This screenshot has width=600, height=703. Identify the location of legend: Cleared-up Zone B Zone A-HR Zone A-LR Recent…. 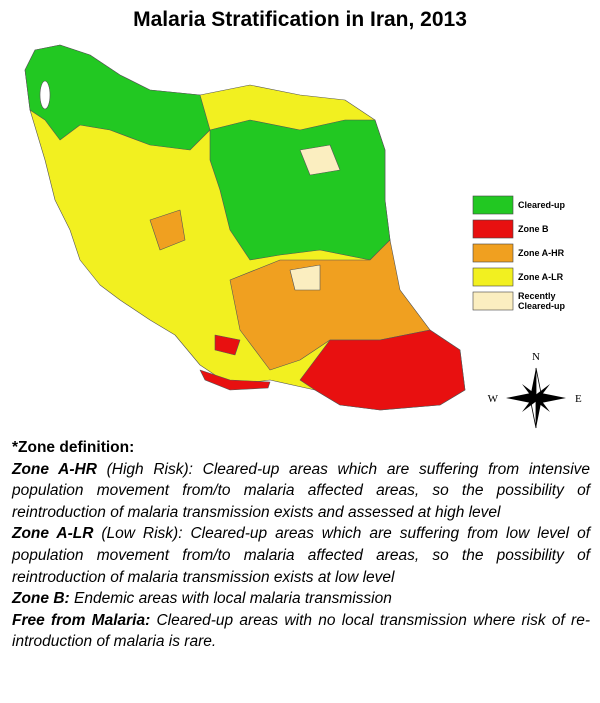
(519, 253).